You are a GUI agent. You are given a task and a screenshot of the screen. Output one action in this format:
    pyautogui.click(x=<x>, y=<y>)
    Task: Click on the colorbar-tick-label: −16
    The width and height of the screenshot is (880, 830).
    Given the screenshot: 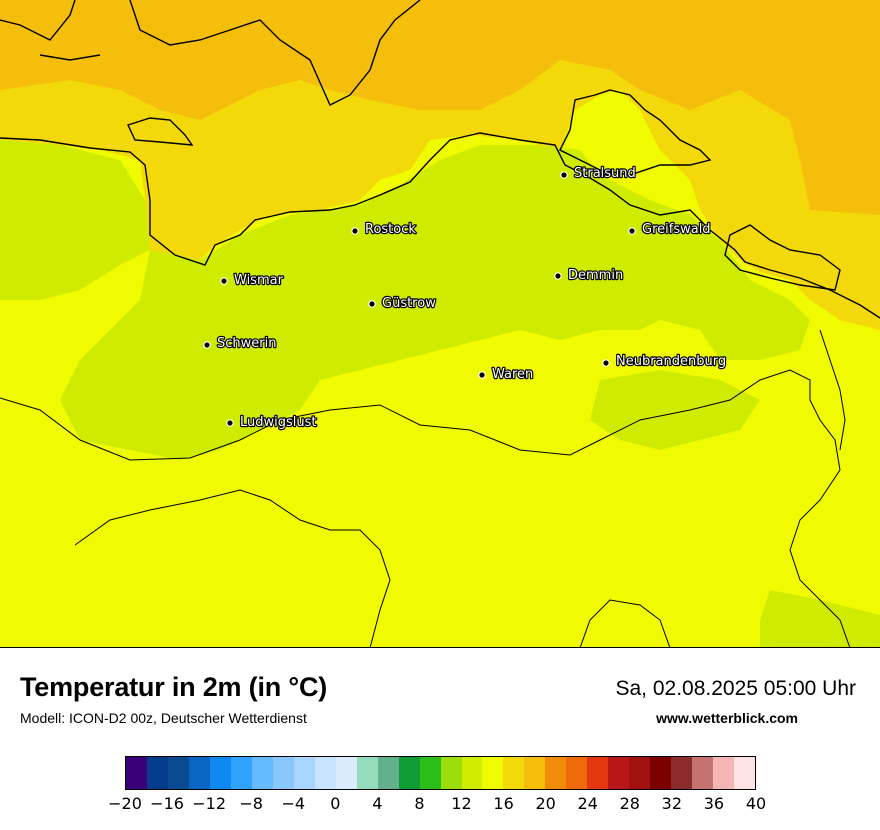 What is the action you would take?
    pyautogui.click(x=167, y=803)
    